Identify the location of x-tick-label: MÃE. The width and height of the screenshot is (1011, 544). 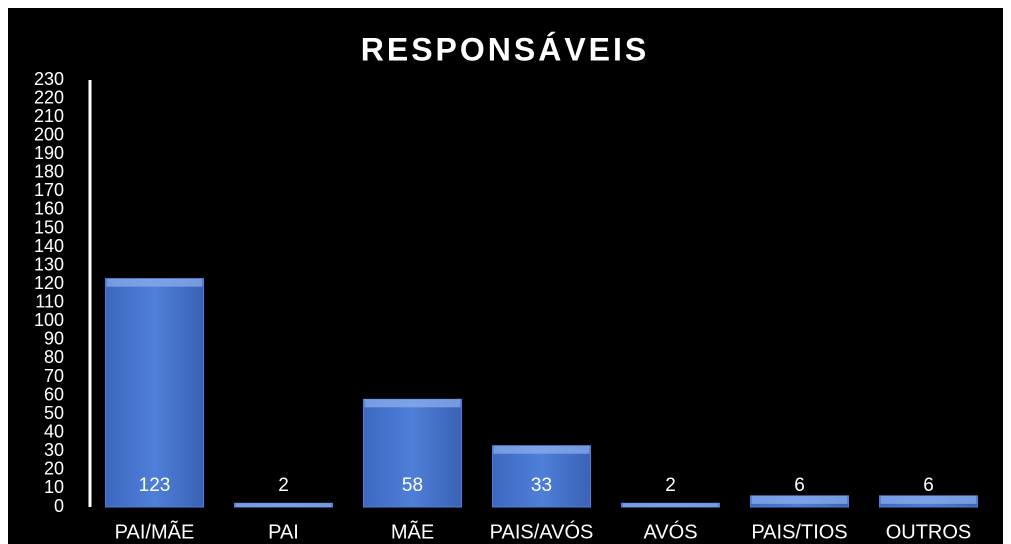
(412, 531).